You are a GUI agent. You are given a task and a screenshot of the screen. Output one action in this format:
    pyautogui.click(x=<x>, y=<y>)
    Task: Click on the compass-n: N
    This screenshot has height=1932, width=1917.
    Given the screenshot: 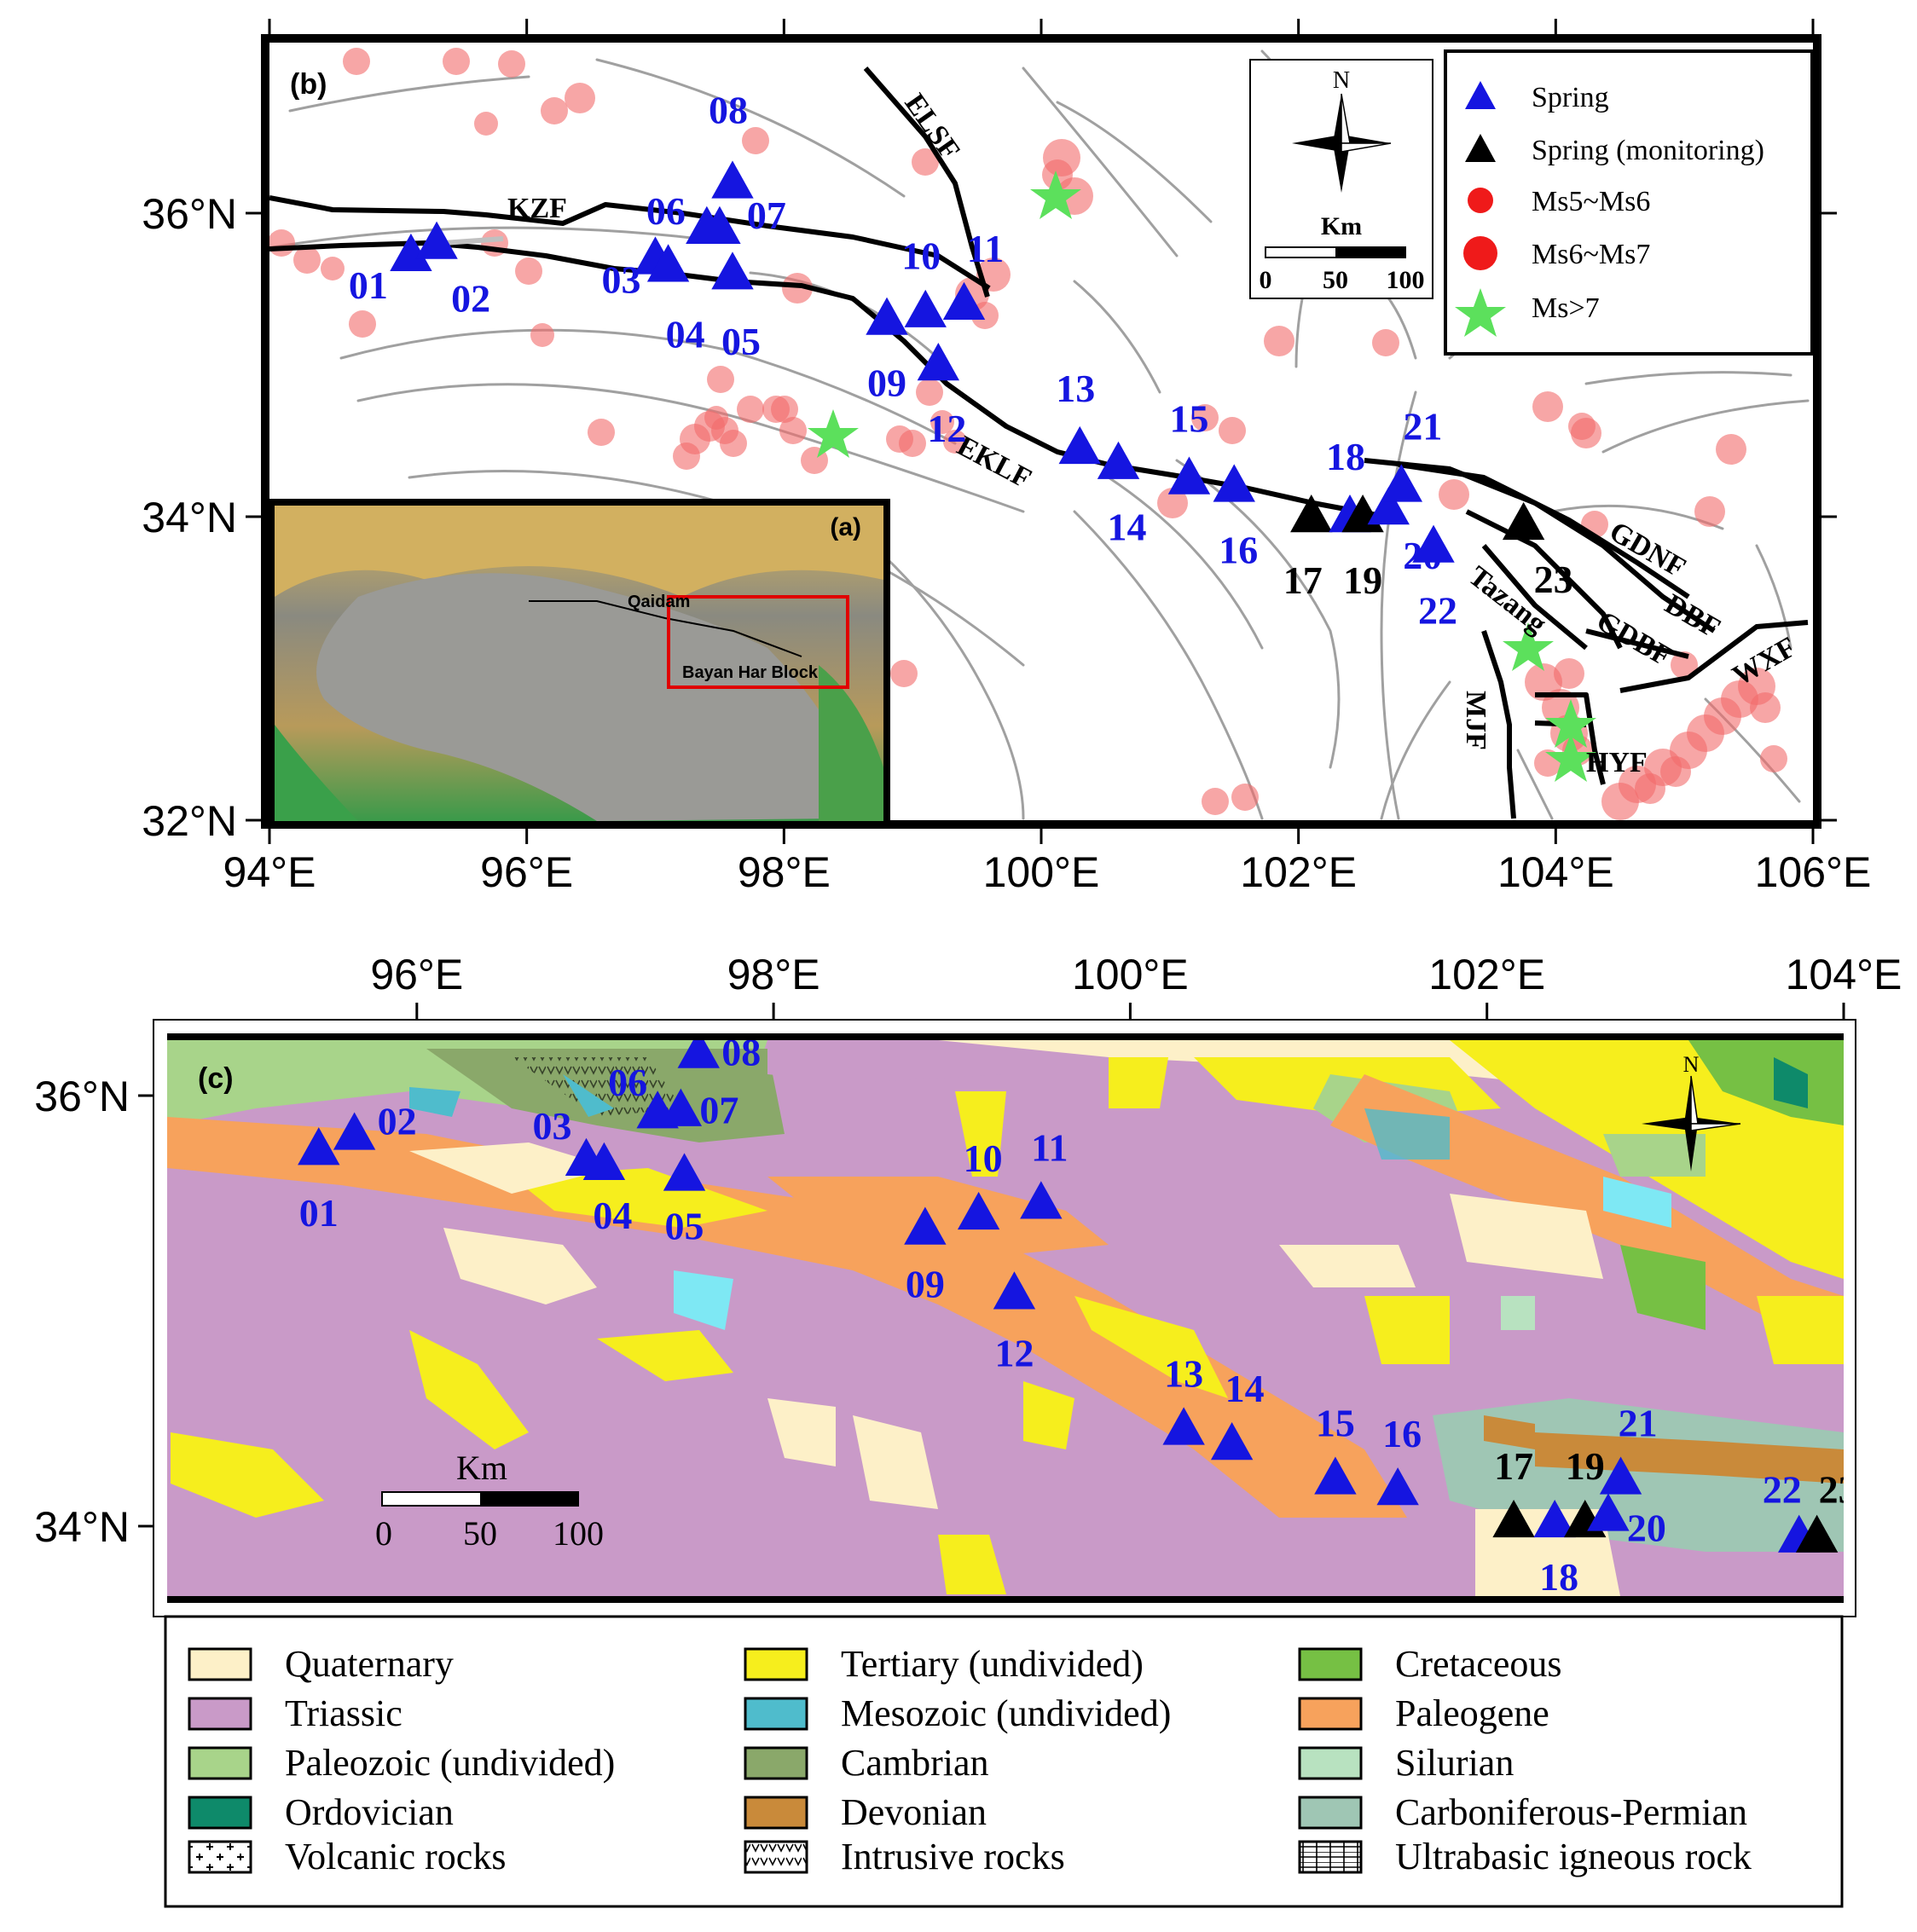 What is the action you would take?
    pyautogui.click(x=1341, y=80)
    